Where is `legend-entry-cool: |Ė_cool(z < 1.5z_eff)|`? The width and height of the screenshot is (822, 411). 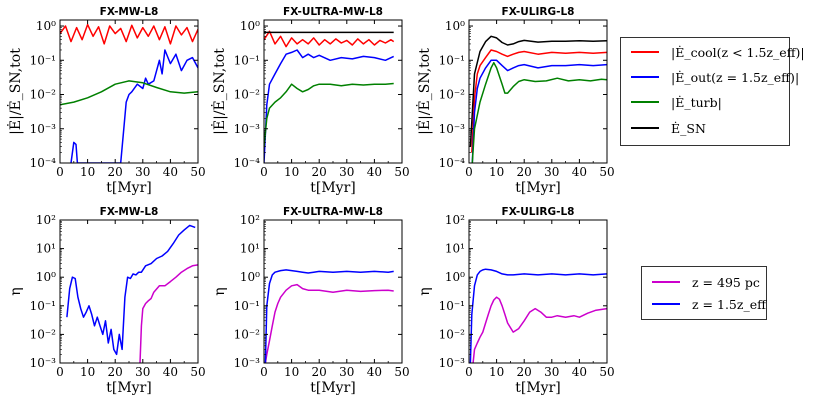 legend-entry-cool: |Ė_cool(z < 1.5z_eff)| is located at coordinates (713, 52).